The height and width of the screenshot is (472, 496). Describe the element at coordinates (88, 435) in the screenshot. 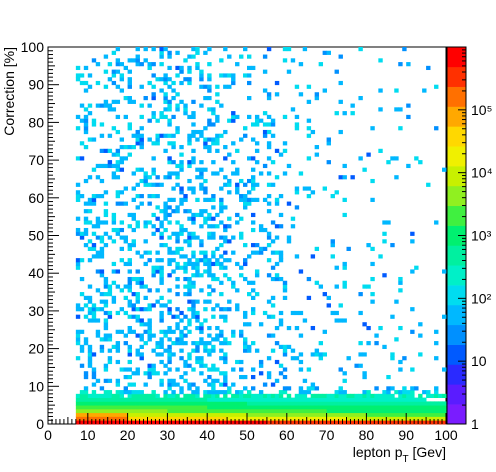

I see `x-tick-label: 10` at that location.